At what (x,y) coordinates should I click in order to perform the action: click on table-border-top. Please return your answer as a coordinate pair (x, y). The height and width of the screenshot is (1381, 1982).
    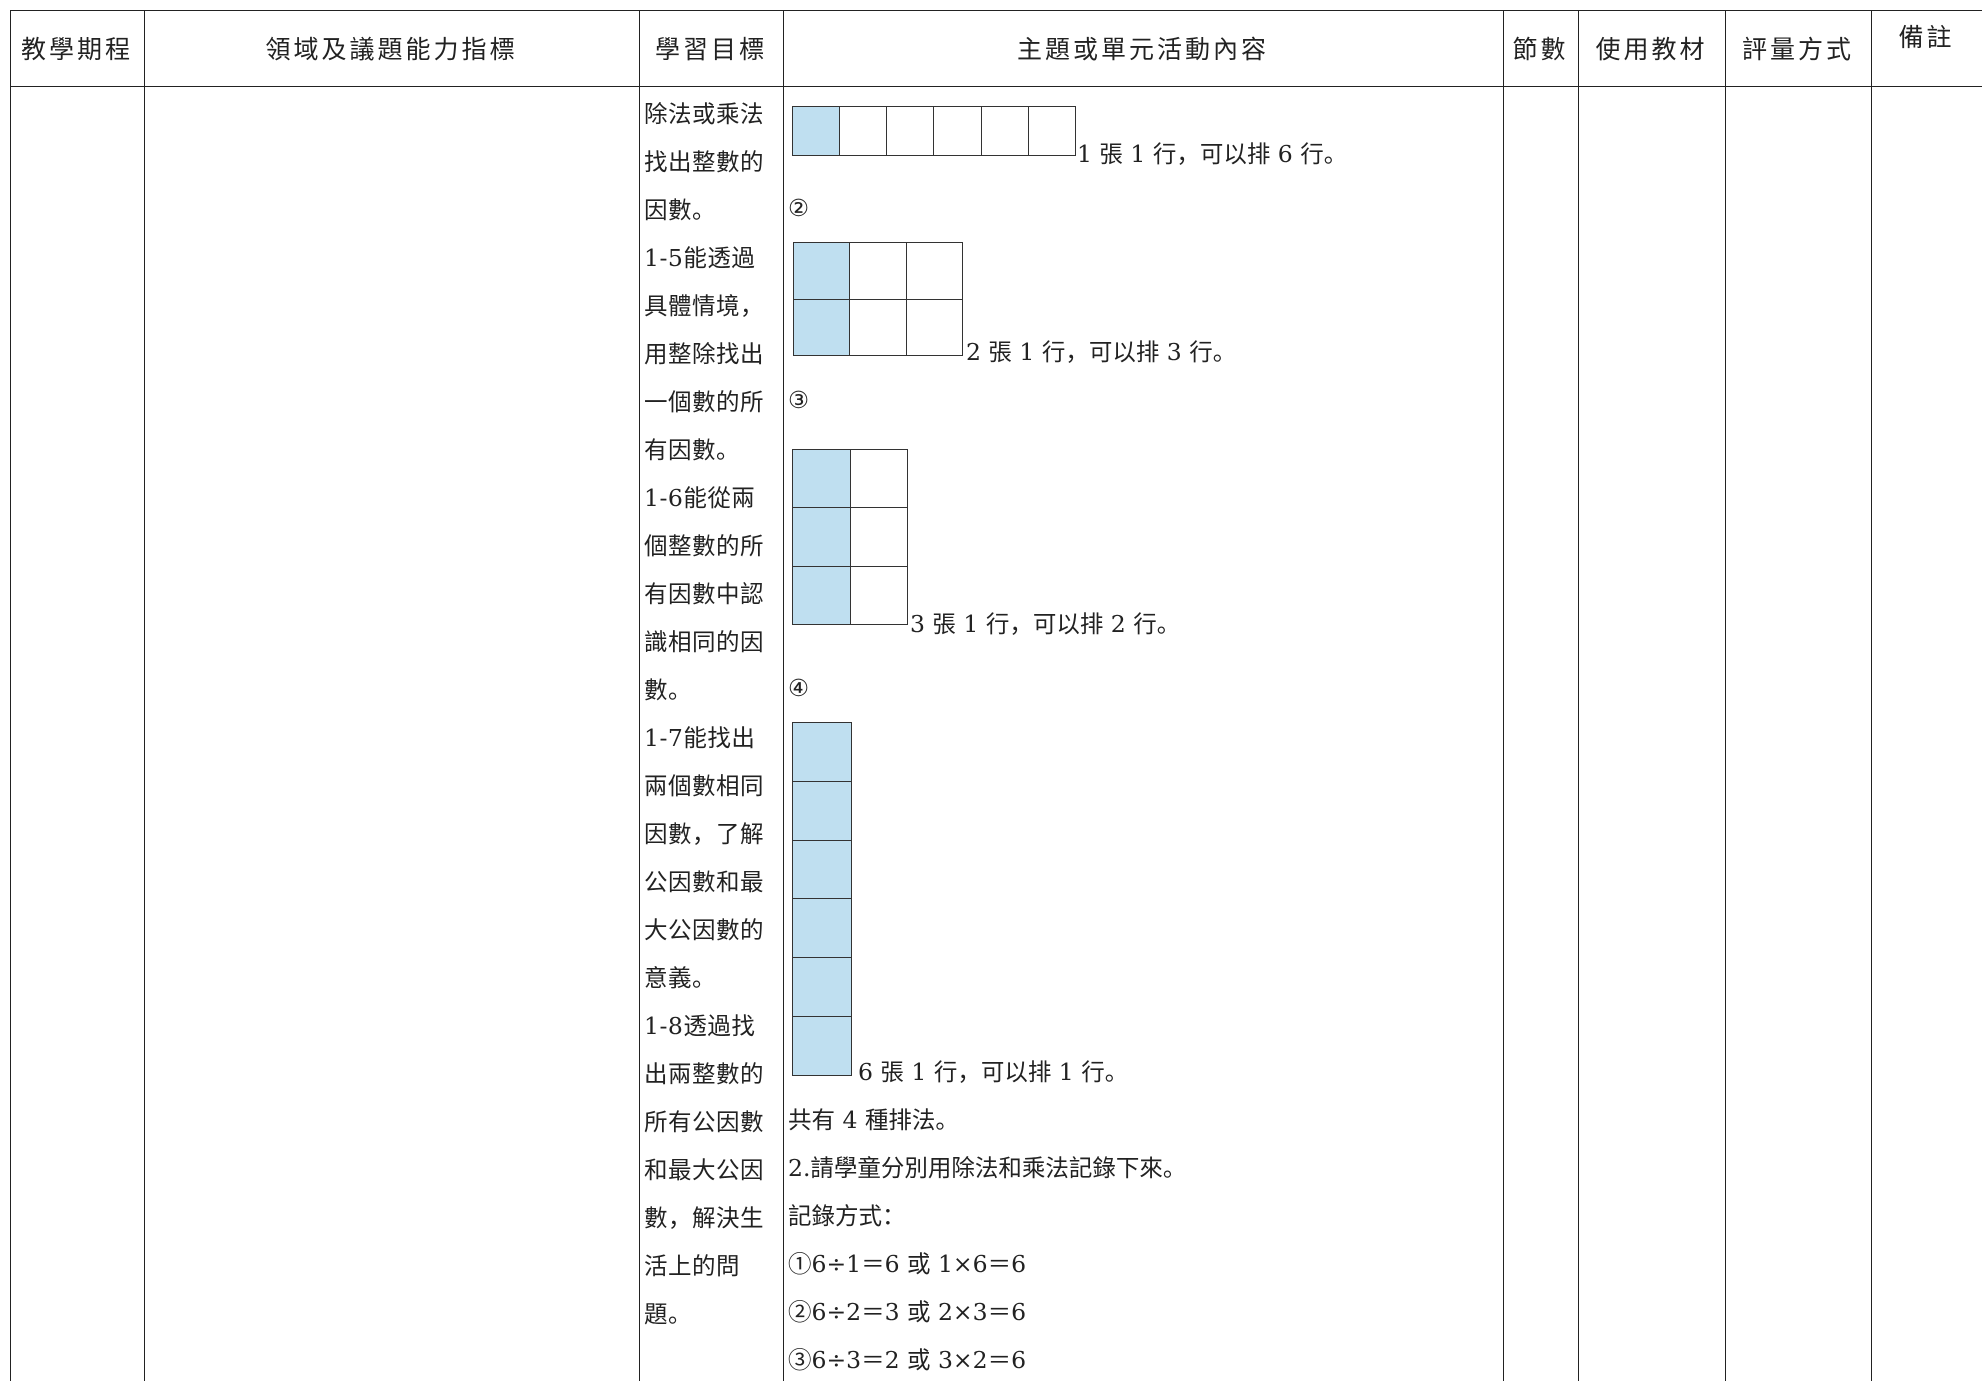
    Looking at the image, I should click on (996, 10).